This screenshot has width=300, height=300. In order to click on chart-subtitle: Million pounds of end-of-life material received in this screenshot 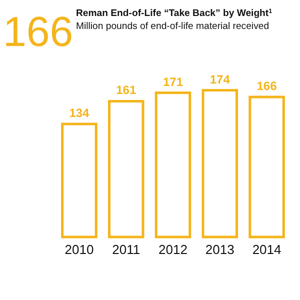, I will do `click(173, 26)`.